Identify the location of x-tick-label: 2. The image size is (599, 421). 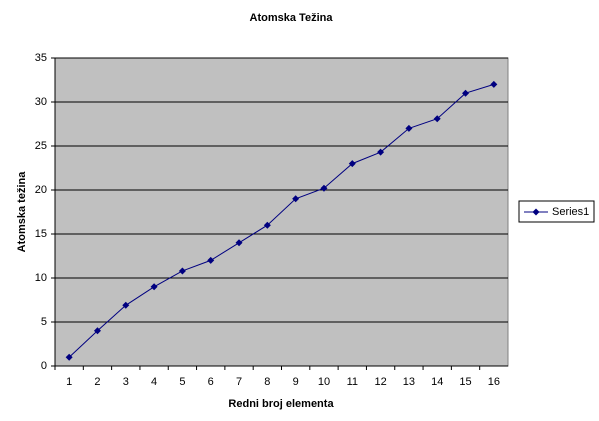
(97, 382).